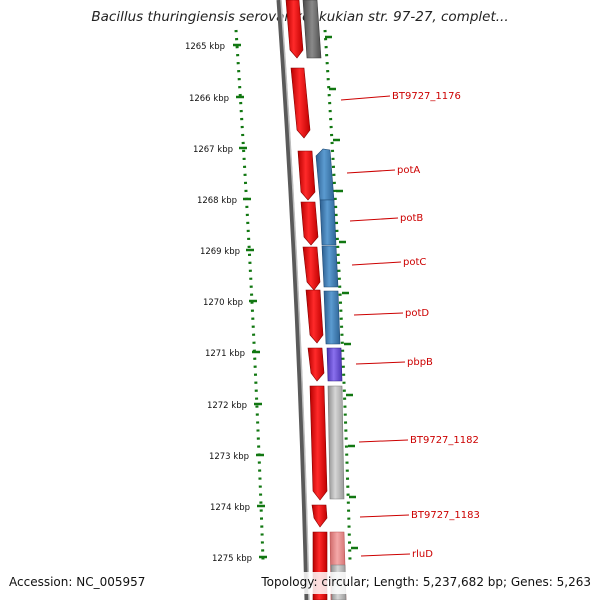 The image size is (600, 600). Describe the element at coordinates (229, 457) in the screenshot. I see `scale-label: 1273 kbp` at that location.